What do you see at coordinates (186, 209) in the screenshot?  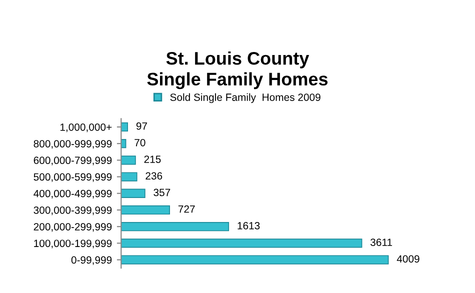 I see `data-label: 727` at bounding box center [186, 209].